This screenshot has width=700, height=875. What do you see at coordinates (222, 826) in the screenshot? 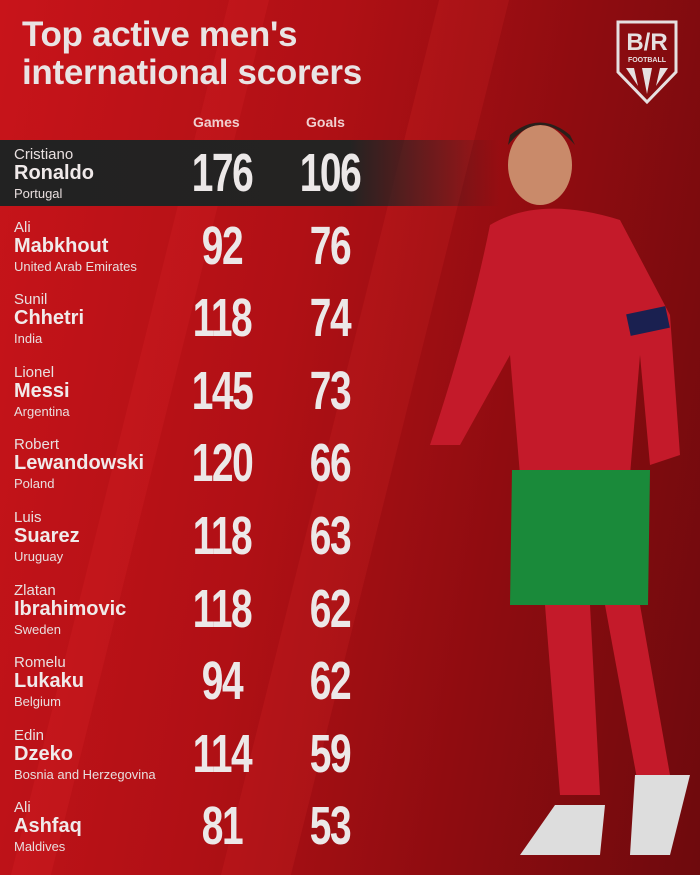
I see `games-value: 81` at bounding box center [222, 826].